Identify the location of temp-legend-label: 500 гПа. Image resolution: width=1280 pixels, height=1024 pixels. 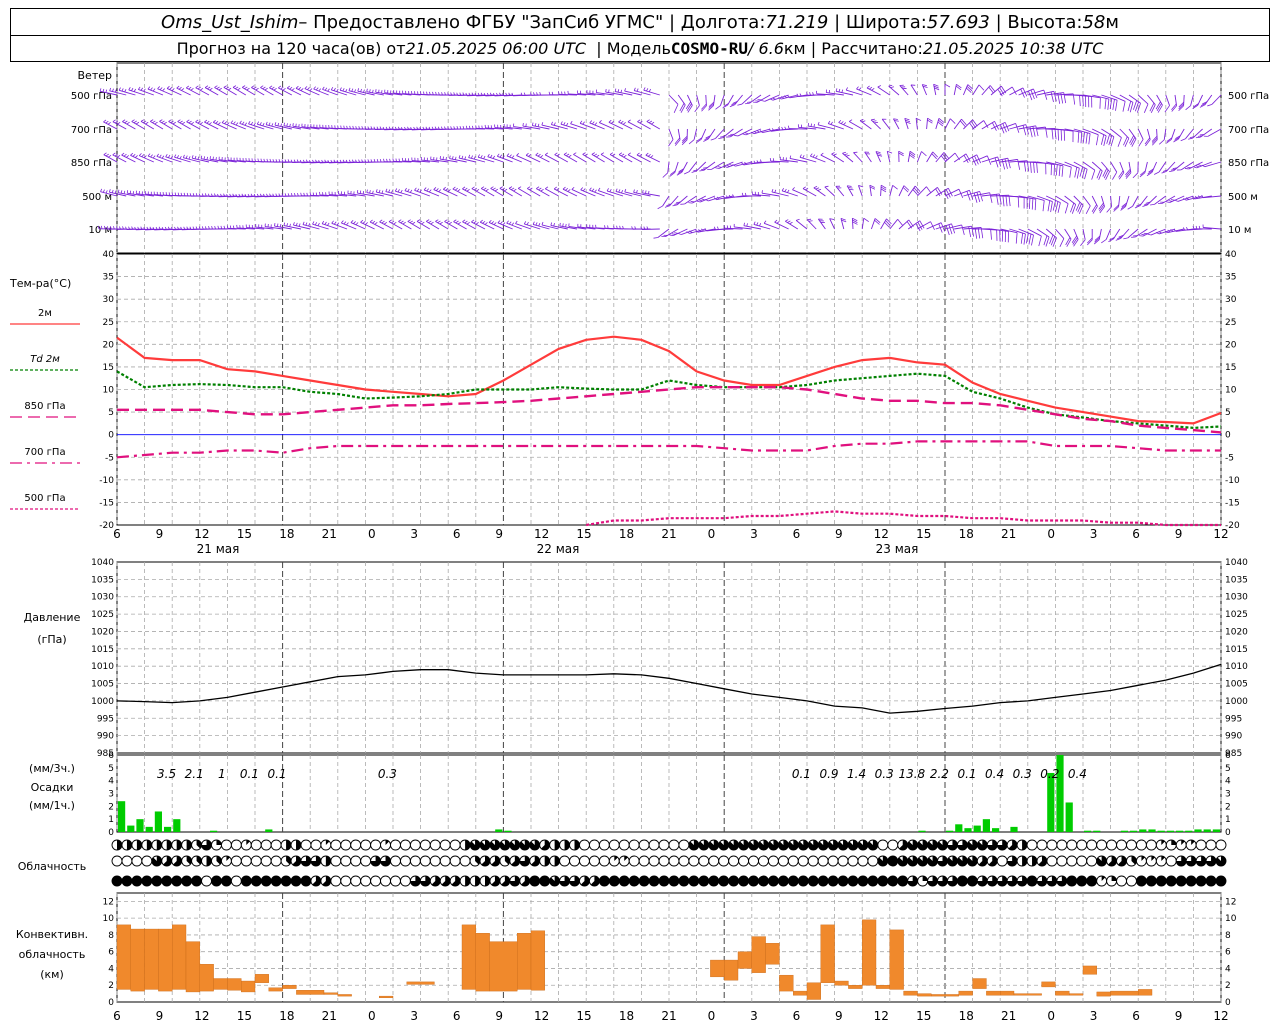
(44, 498).